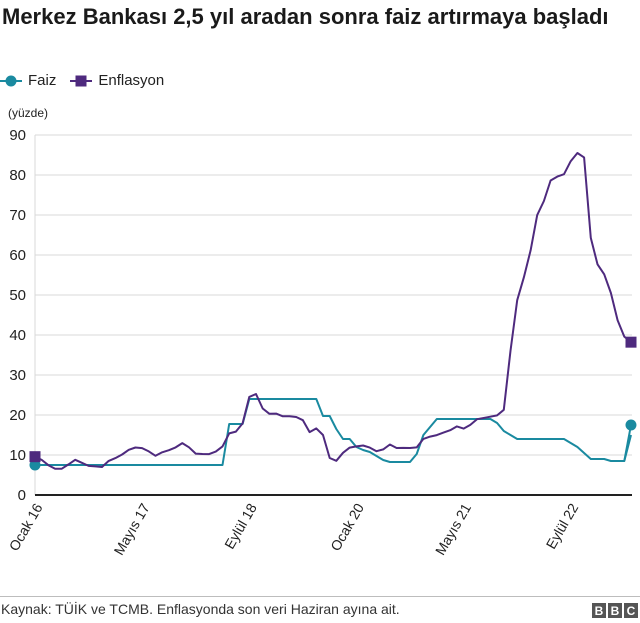 Image resolution: width=640 pixels, height=623 pixels. Describe the element at coordinates (347, 526) in the screenshot. I see `x-tick-label: Ocak 20` at that location.